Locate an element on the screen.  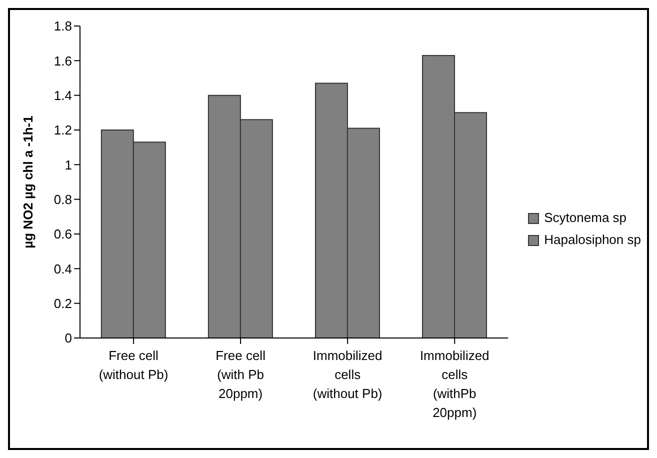
y-tick-label: 0.8 is located at coordinates (63, 199).